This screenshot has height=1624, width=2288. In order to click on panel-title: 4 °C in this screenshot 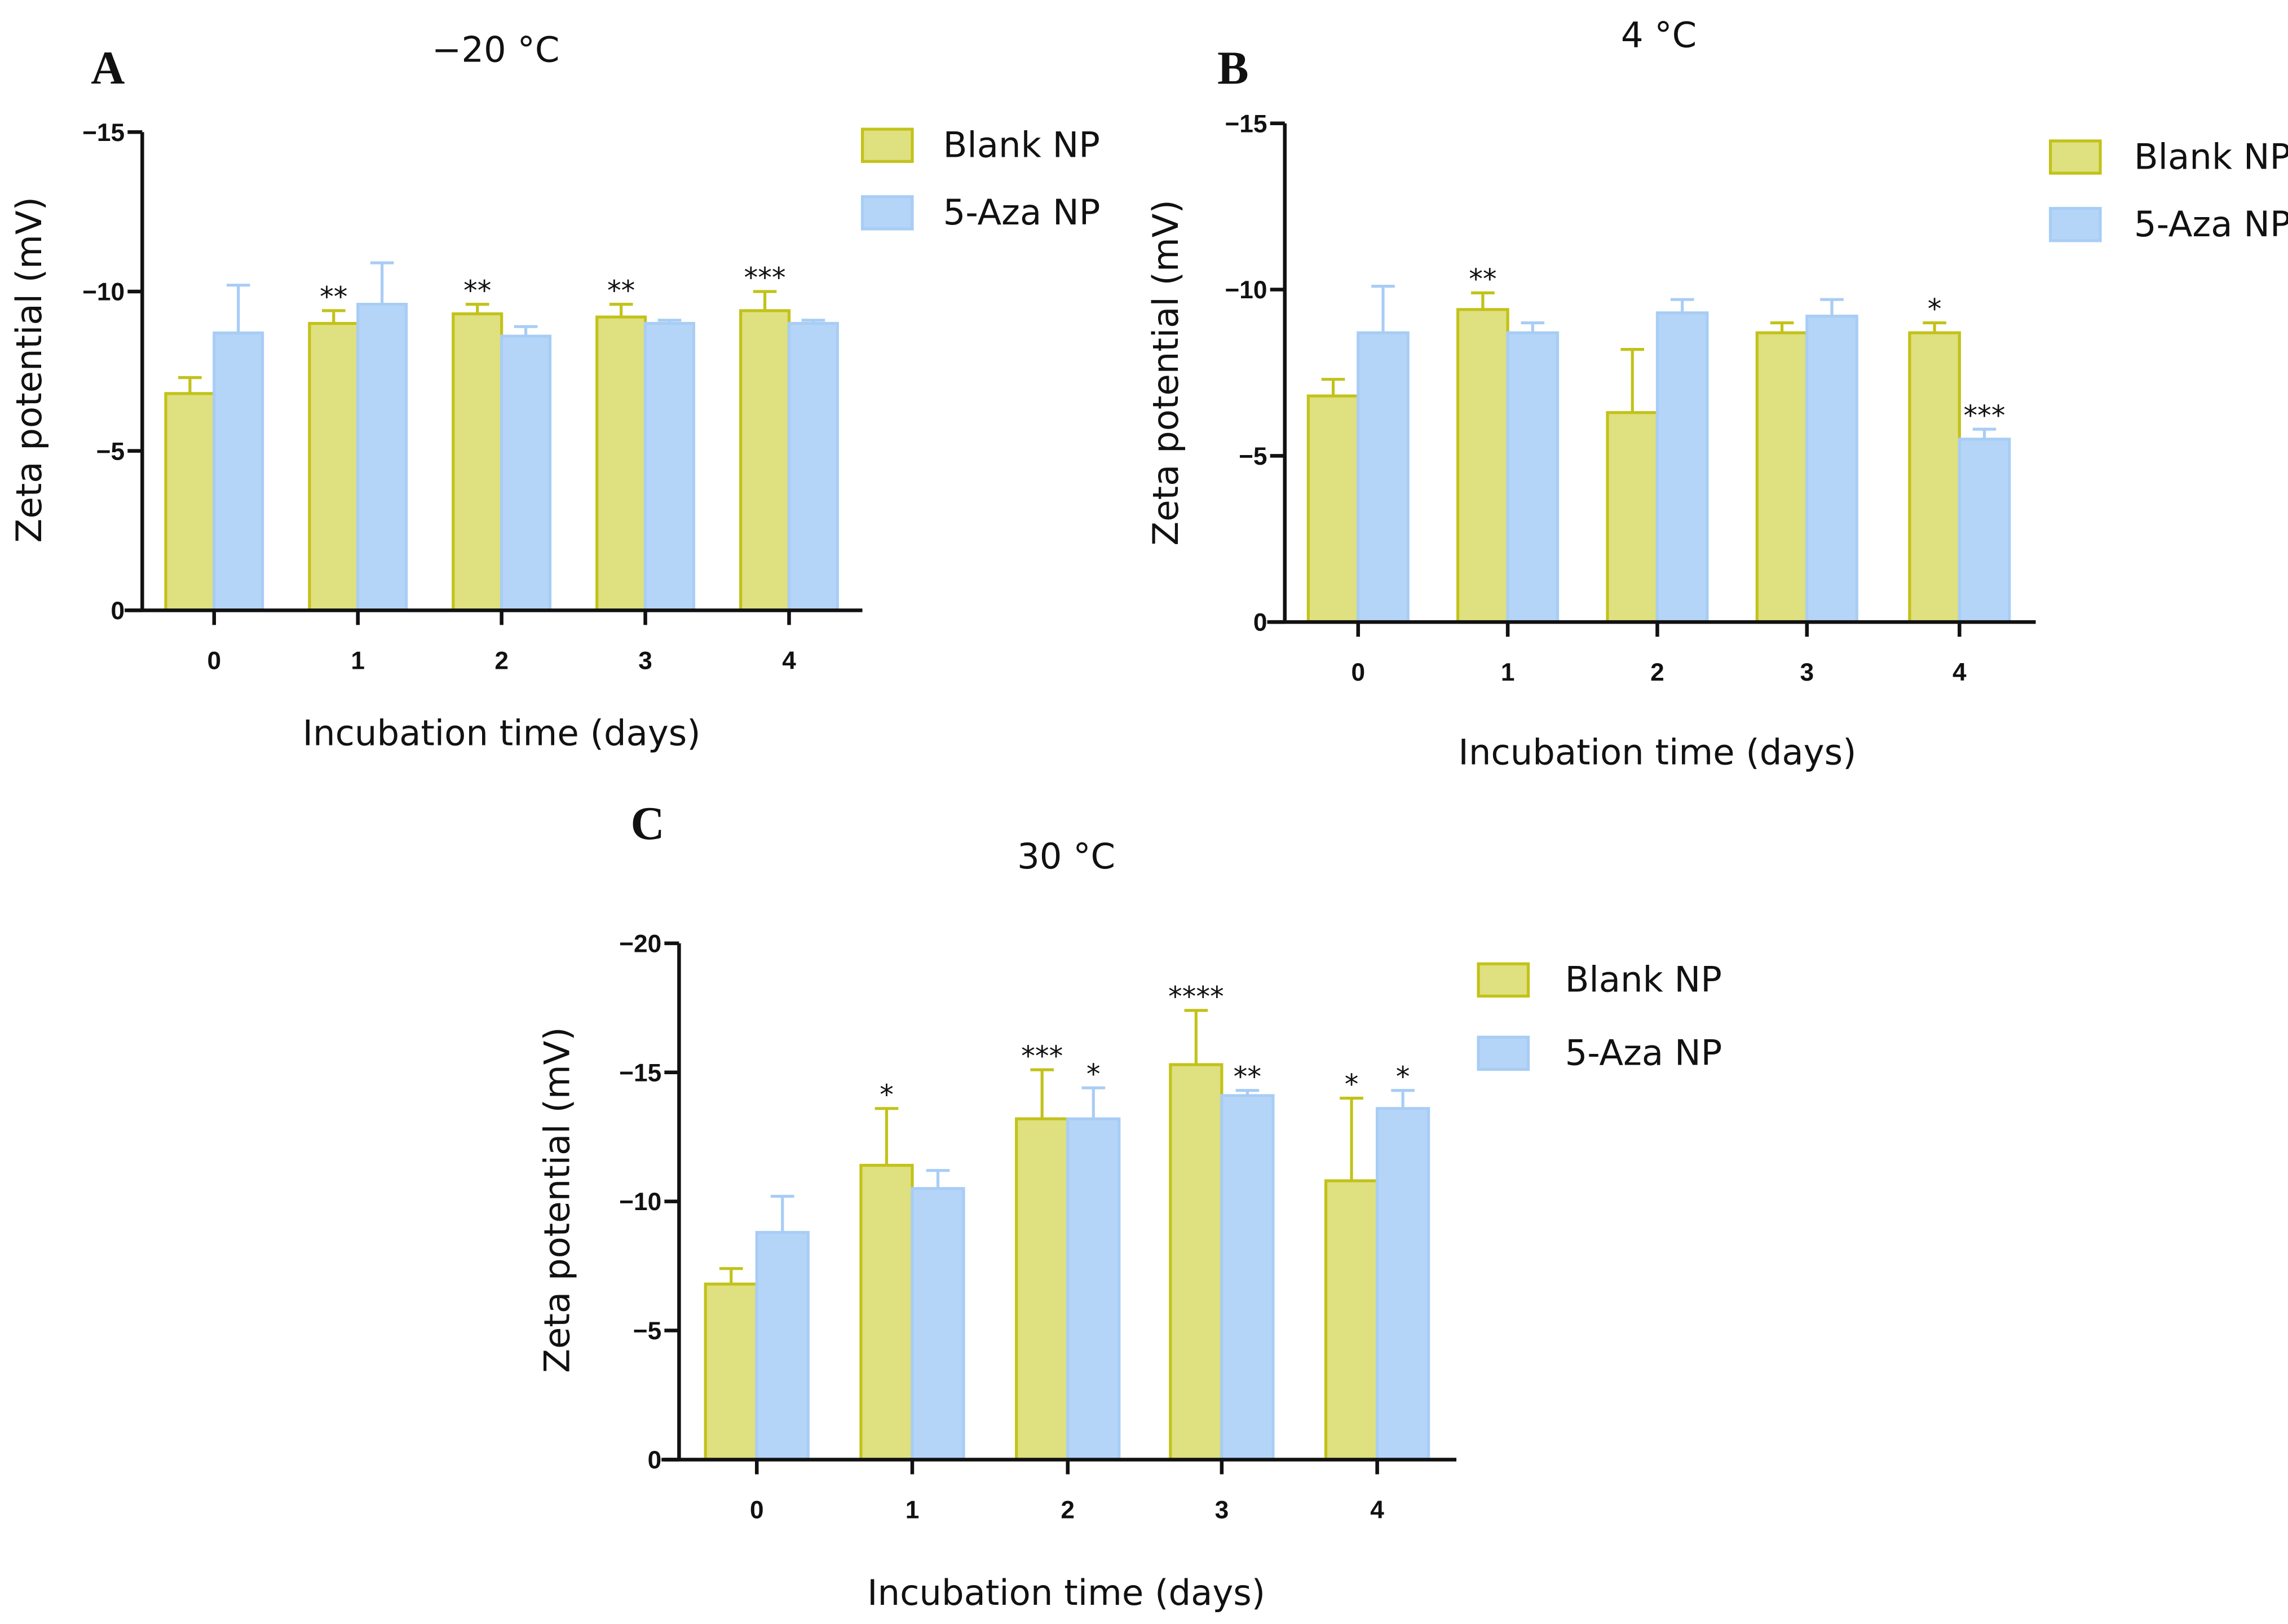, I will do `click(1659, 34)`.